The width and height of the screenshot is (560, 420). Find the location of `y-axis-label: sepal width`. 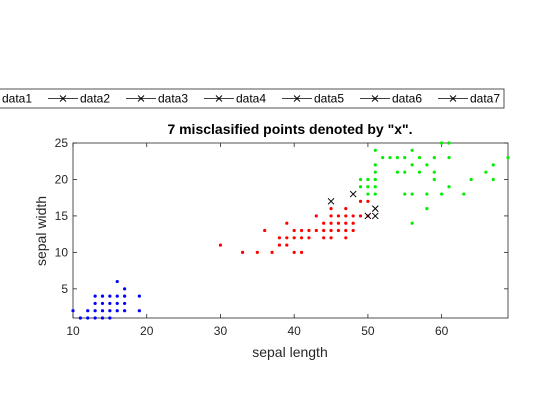

y-axis-label: sepal width is located at coordinates (41, 231).